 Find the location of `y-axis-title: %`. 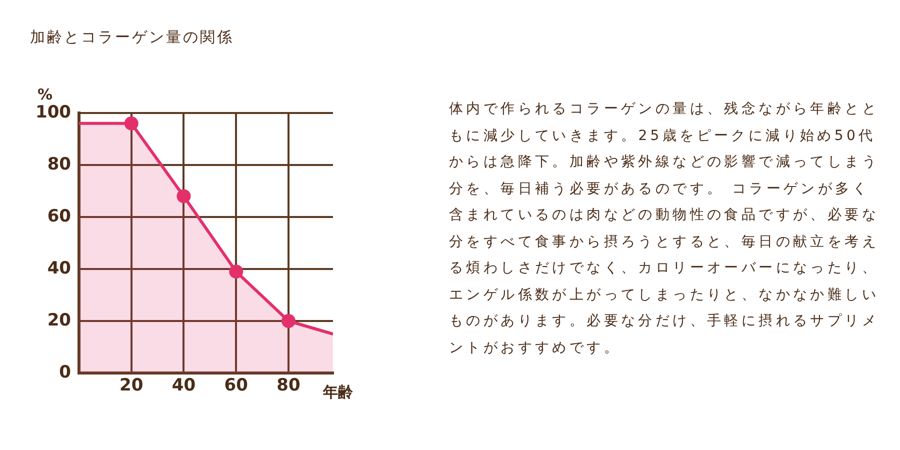

y-axis-title: % is located at coordinates (45, 94).